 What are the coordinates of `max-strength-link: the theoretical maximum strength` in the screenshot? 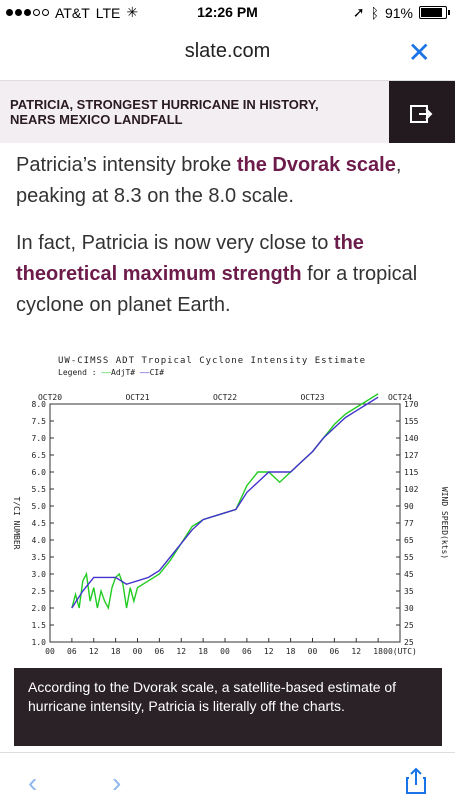 It's located at (190, 258).